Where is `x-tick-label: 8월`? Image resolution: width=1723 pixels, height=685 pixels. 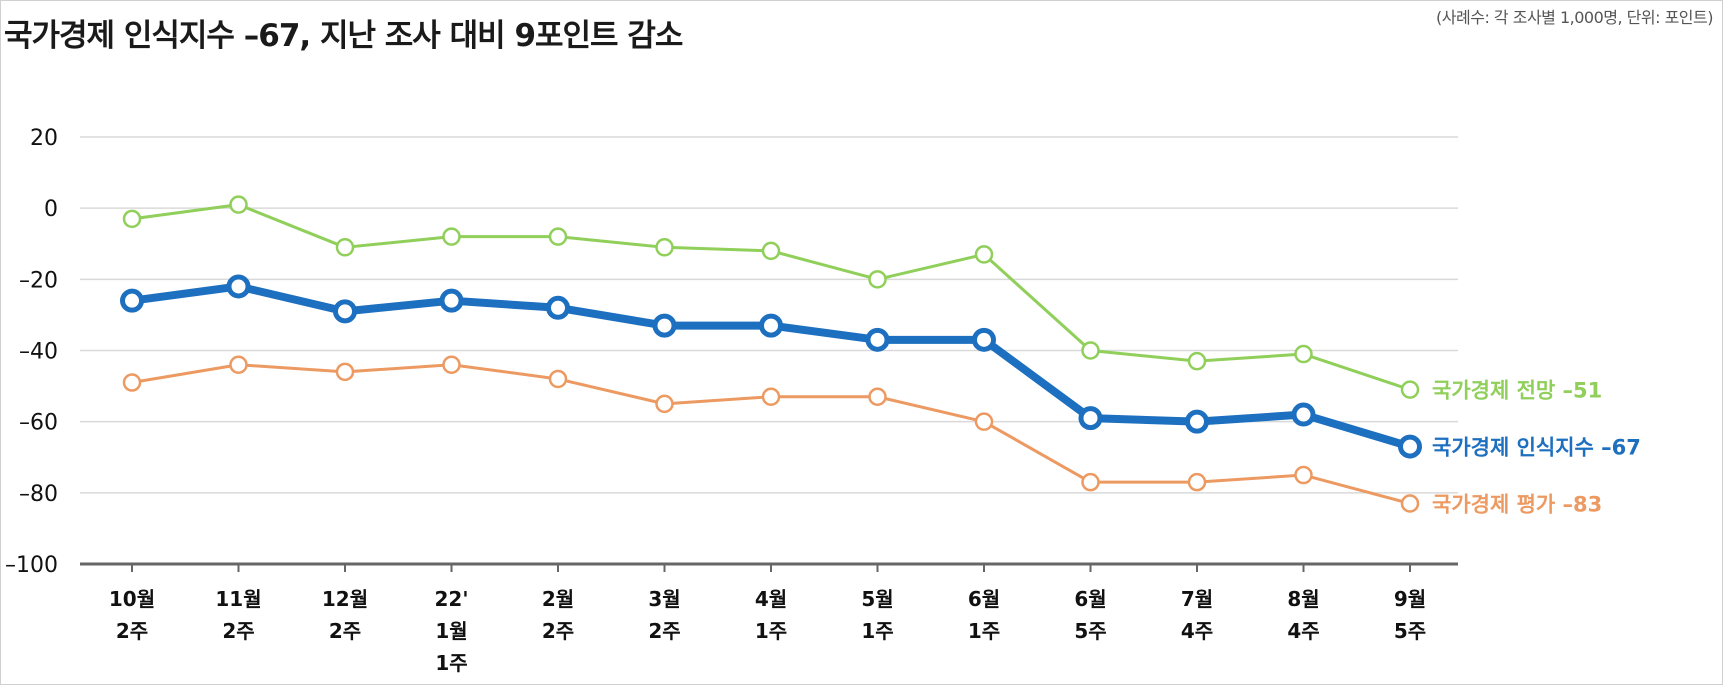
x-tick-label: 8월 is located at coordinates (1303, 599).